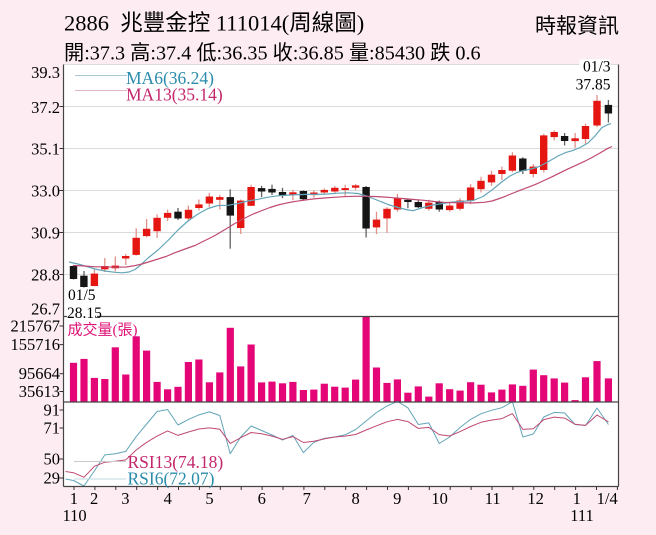 The image size is (656, 535). Describe the element at coordinates (45, 309) in the screenshot. I see `svg-text: 26.7` at that location.